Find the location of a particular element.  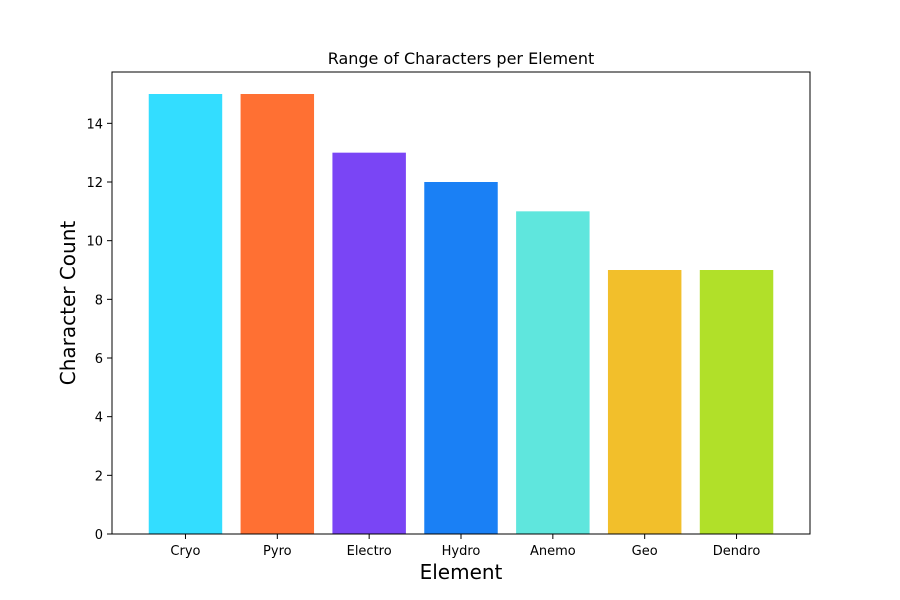

chart-title: Range of Characters per Element is located at coordinates (461, 58).